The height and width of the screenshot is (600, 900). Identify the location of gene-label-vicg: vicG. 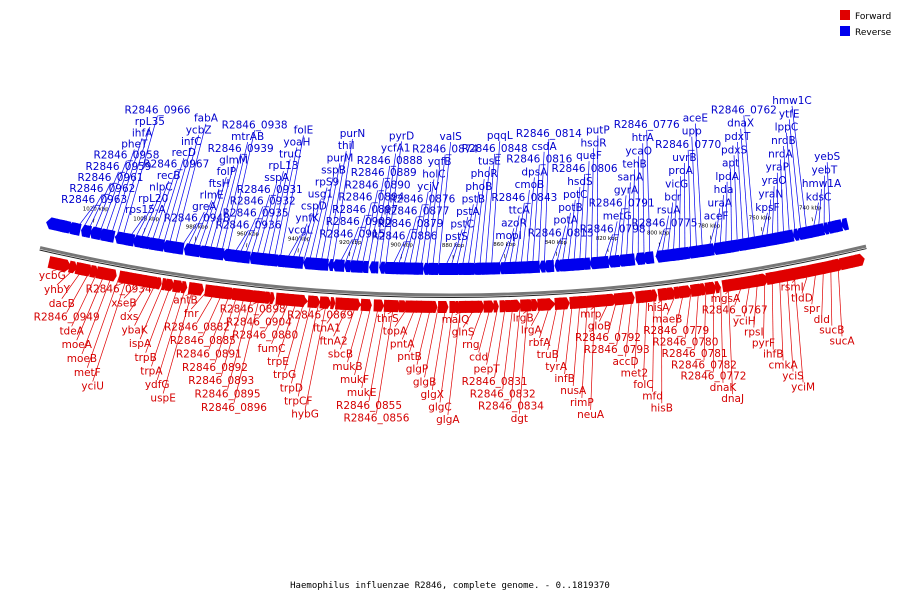
(676, 184).